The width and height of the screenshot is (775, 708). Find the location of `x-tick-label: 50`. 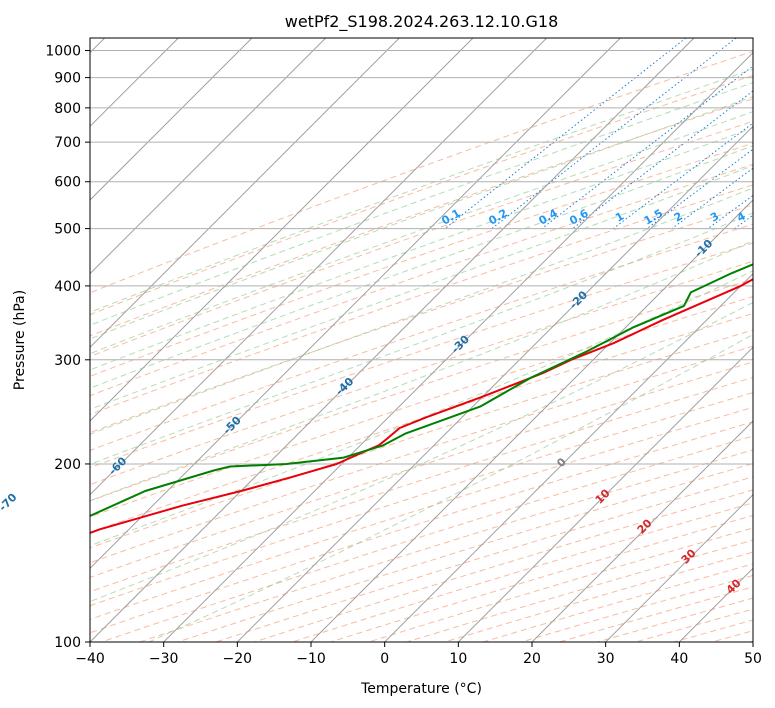

x-tick-label: 50 is located at coordinates (753, 659).